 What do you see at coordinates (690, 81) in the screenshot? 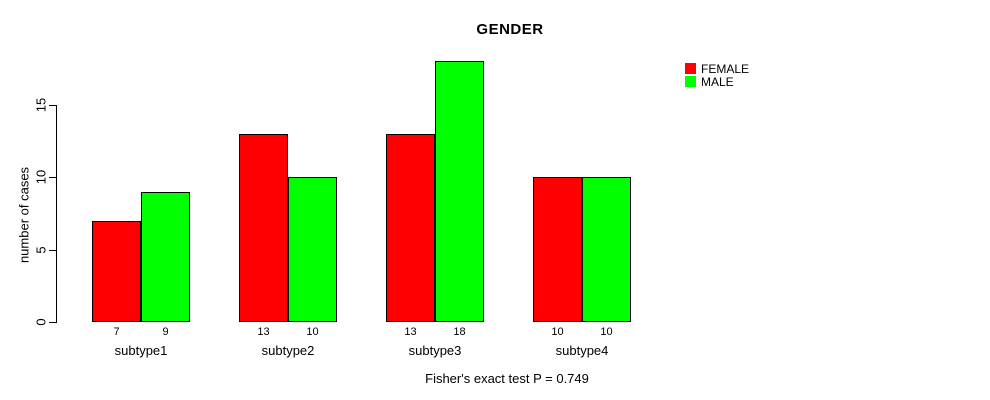
I see `legend-swatch-male` at bounding box center [690, 81].